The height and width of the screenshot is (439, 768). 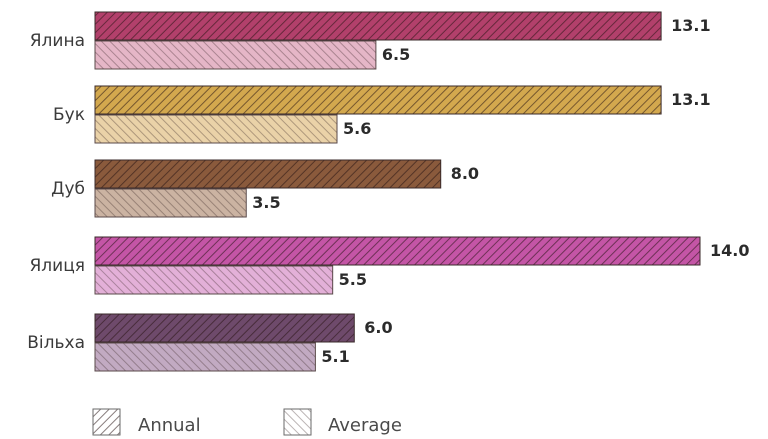 What do you see at coordinates (357, 128) in the screenshot?
I see `value-label-average: 5.6` at bounding box center [357, 128].